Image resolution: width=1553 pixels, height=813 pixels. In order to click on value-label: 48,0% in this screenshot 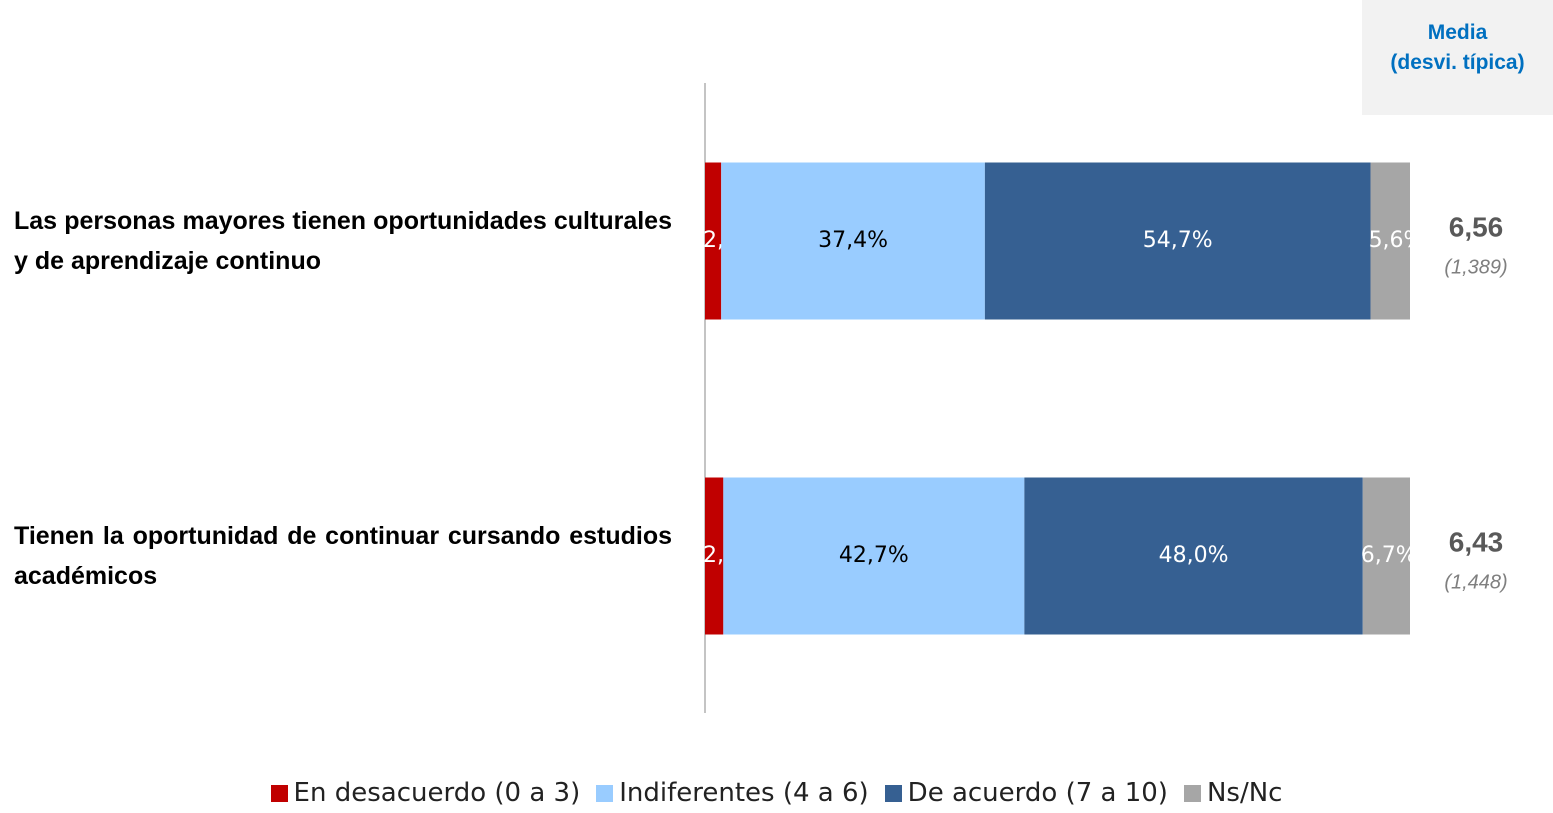, I will do `click(1194, 555)`.